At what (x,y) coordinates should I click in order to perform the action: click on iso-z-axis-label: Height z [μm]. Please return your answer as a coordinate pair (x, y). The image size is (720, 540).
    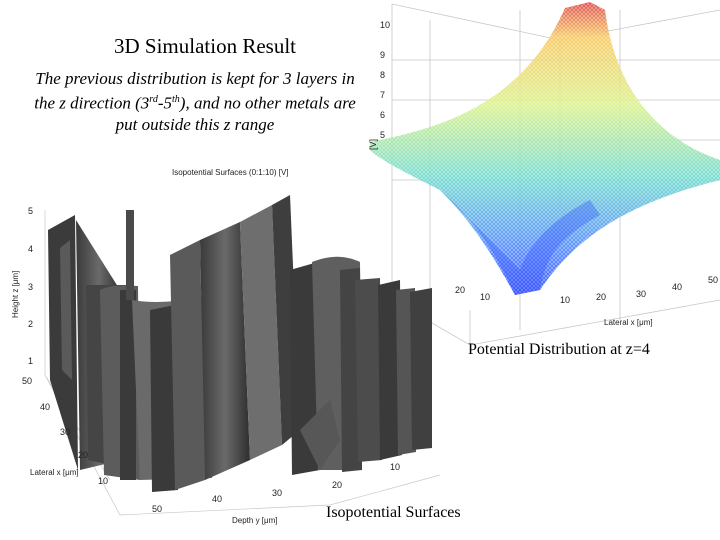
    Looking at the image, I should click on (15, 294).